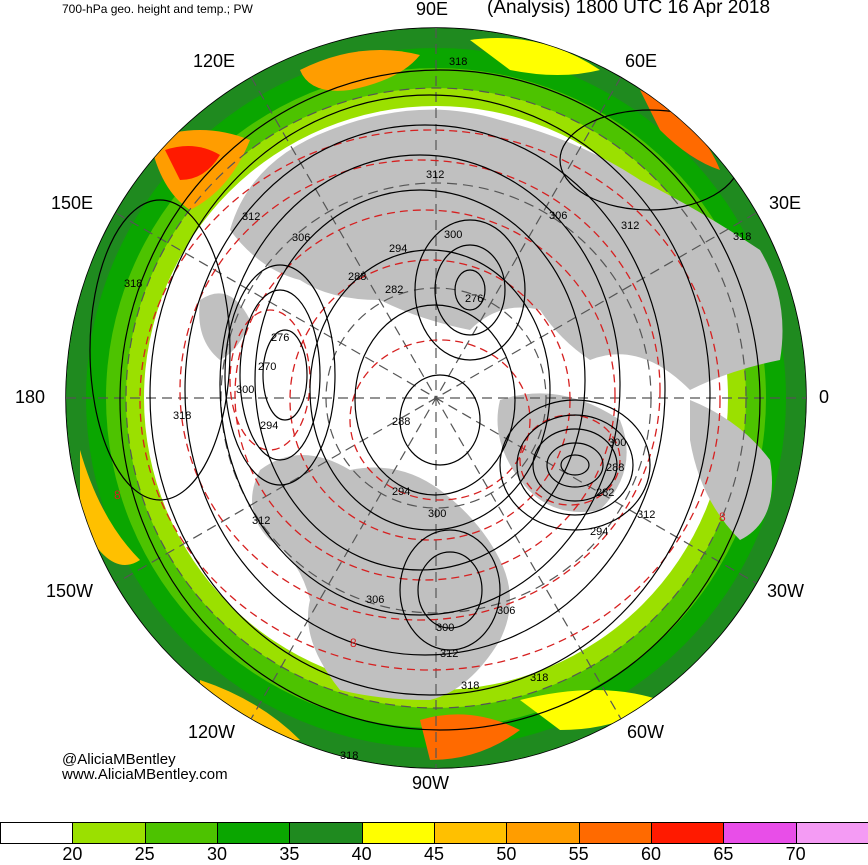 This screenshot has width=868, height=865. What do you see at coordinates (361, 854) in the screenshot?
I see `colorbar-tick-label: 40` at bounding box center [361, 854].